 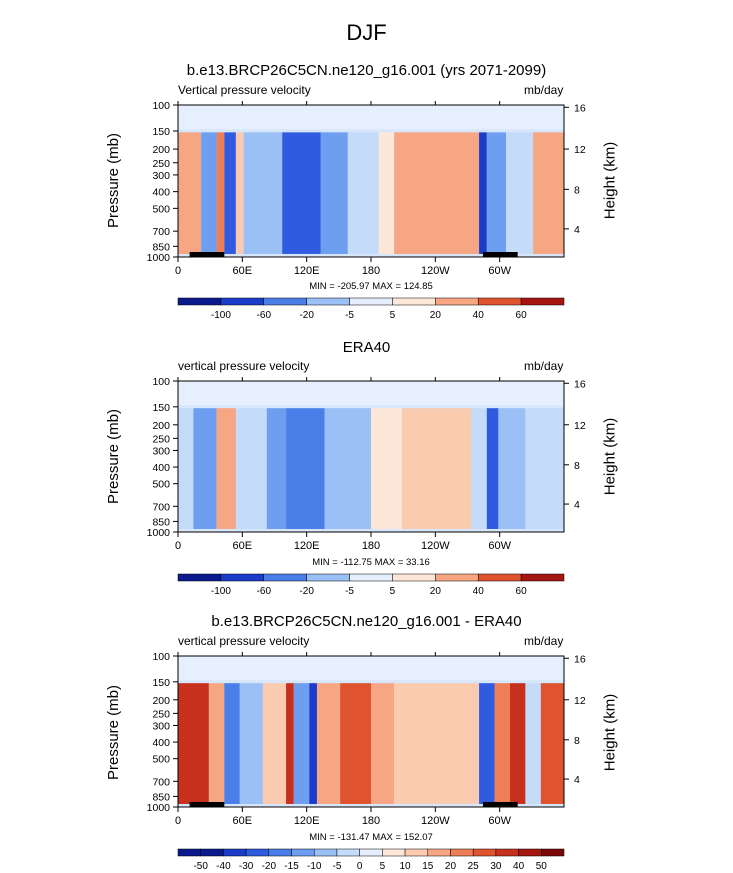 I want to click on panel-3-colorbar-label: -50, so click(x=200, y=866).